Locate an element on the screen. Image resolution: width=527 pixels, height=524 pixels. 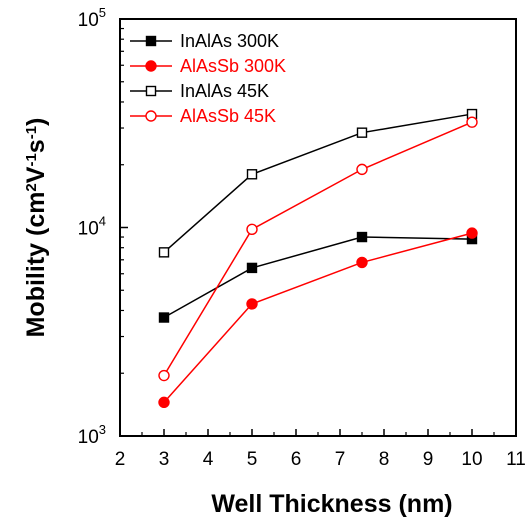
x-axis-title: Well Thickness (nm) is located at coordinates (331, 504).